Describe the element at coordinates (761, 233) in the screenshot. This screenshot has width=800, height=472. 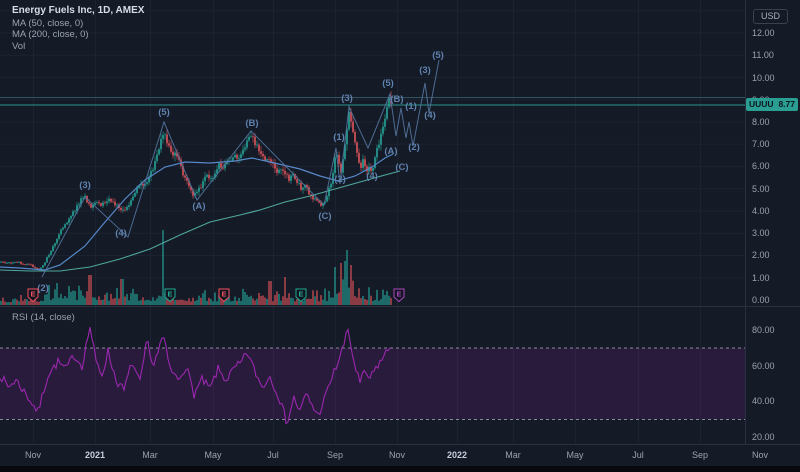
I see `axis-label: 3.00` at that location.